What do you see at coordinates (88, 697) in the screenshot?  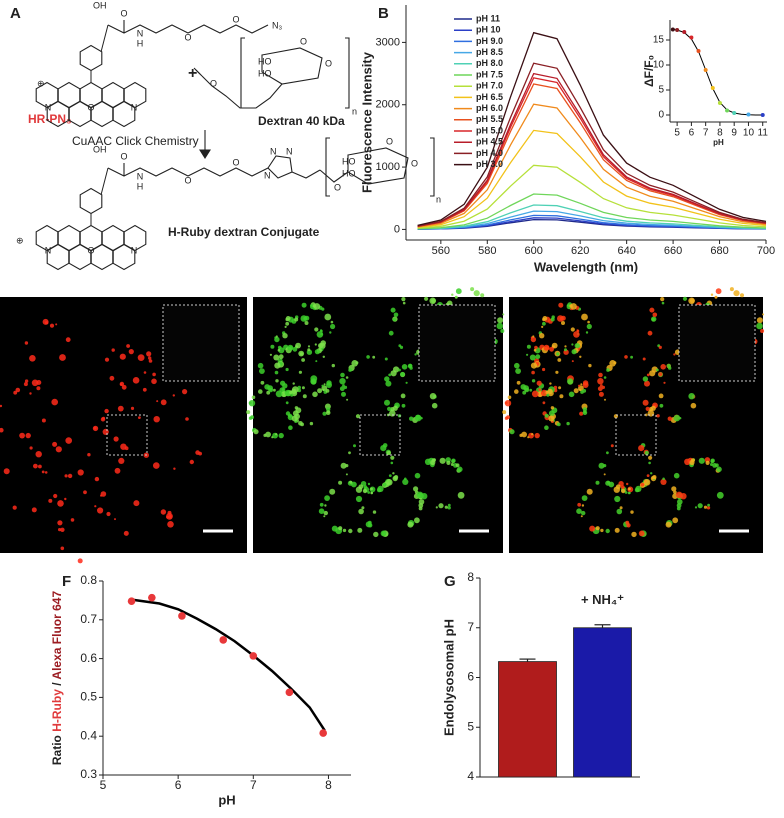 I see `y-tick-label: 0.5` at bounding box center [88, 697].